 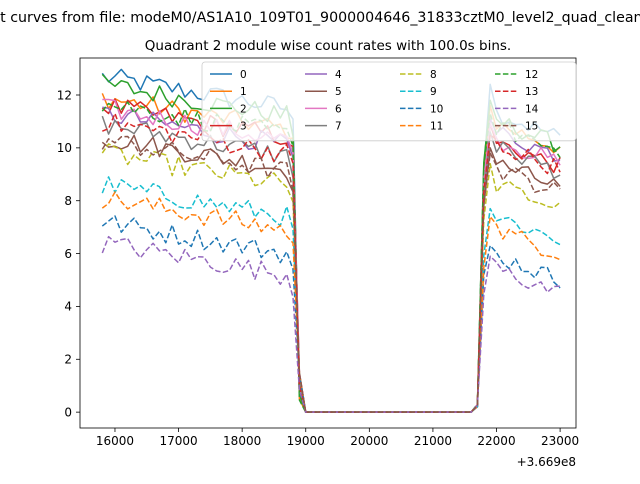 I want to click on legend-label-7: 7, so click(x=338, y=127).